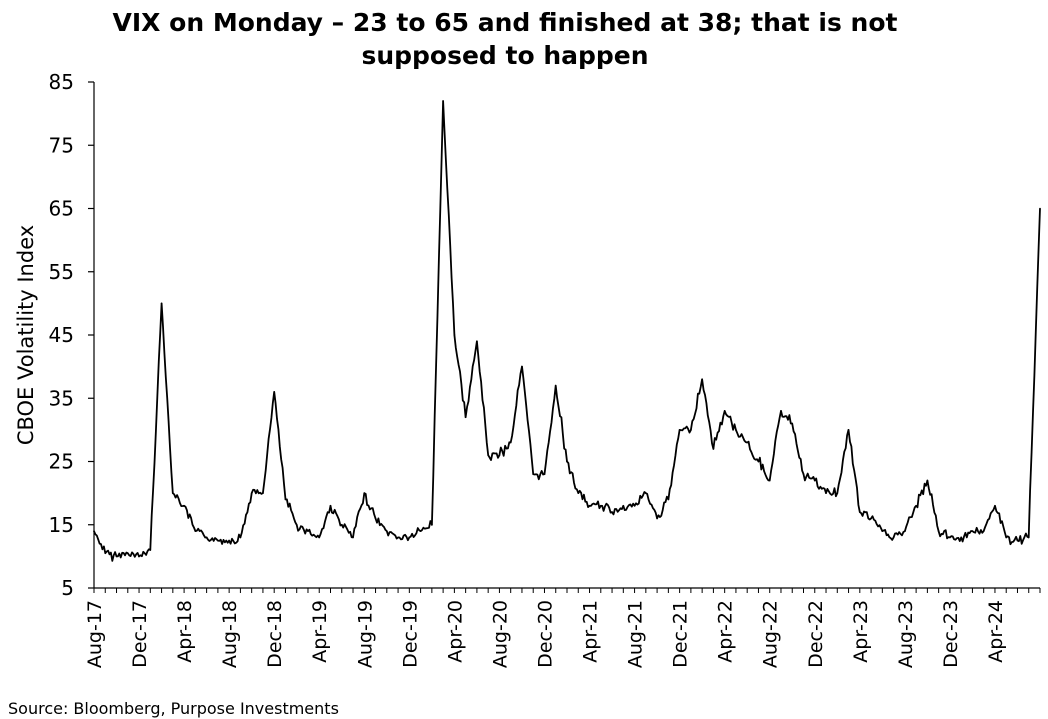 Image resolution: width=1048 pixels, height=719 pixels. I want to click on x-tick-label: Apr-24, so click(996, 631).